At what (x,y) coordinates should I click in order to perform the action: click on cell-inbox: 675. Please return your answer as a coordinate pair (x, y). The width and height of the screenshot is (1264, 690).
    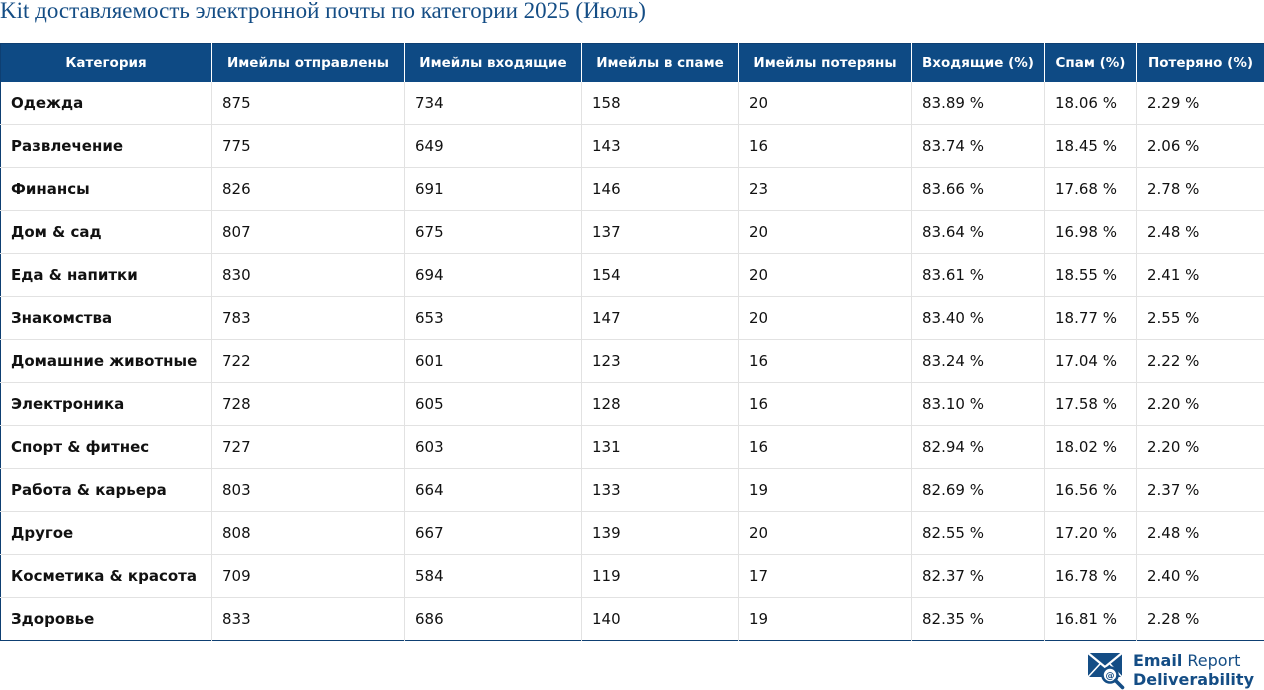
    Looking at the image, I should click on (493, 232).